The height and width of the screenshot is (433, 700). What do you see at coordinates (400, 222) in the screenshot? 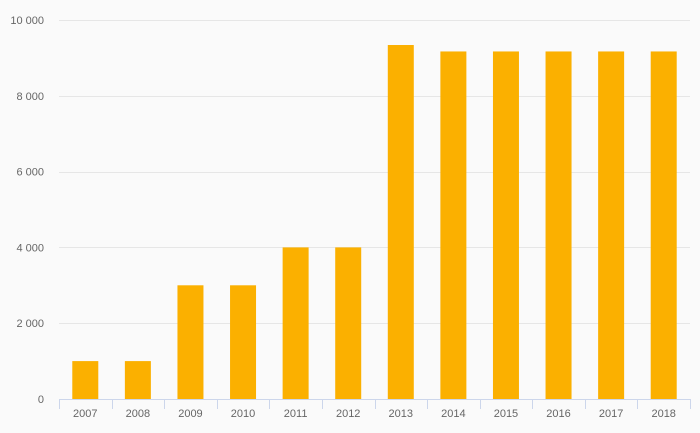
I see `bar-2013` at bounding box center [400, 222].